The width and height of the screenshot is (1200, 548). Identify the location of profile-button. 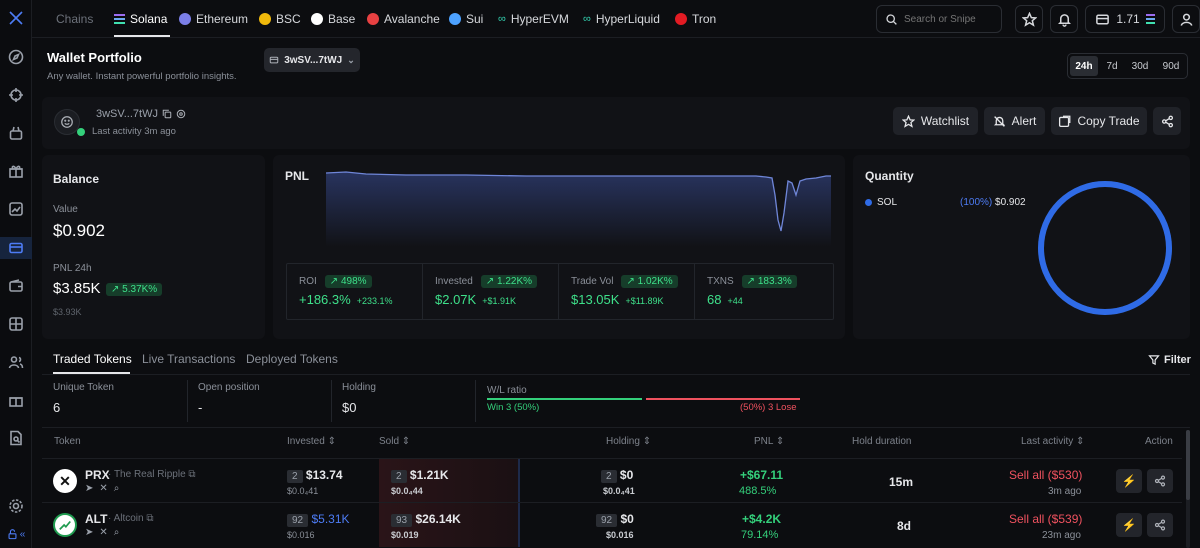
(1186, 19).